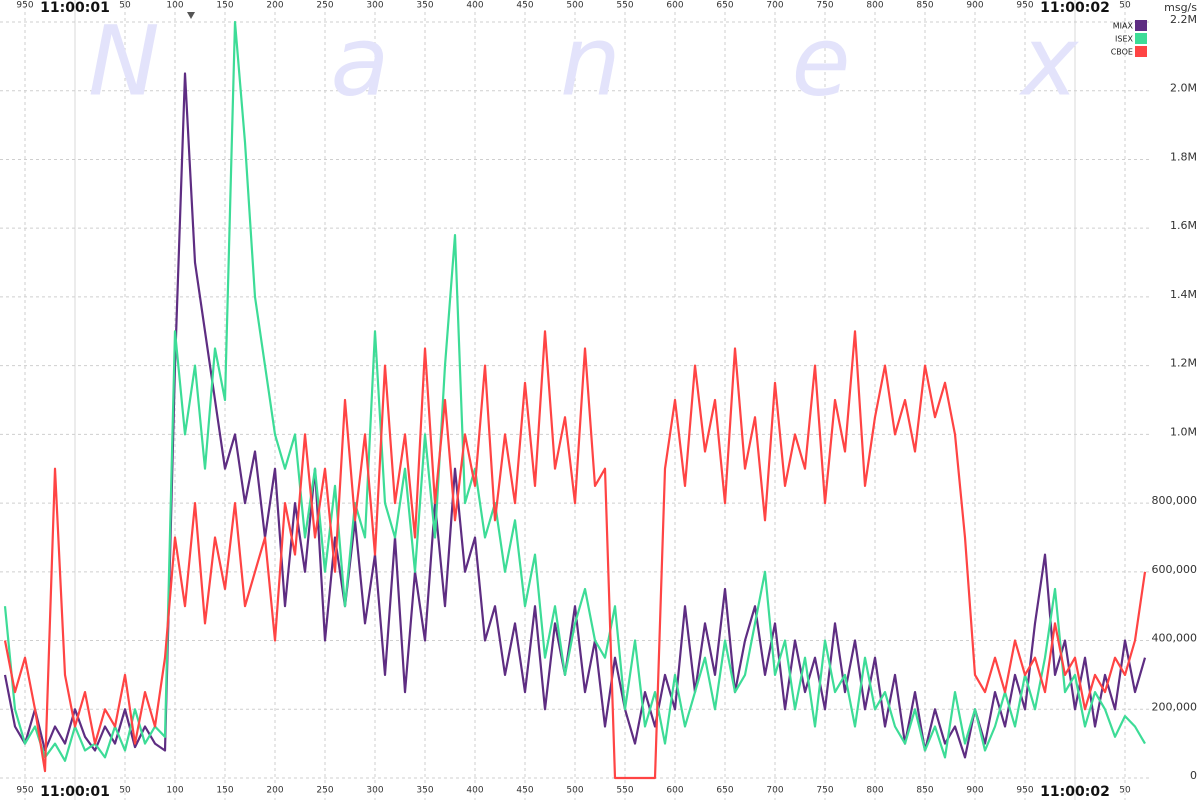 The width and height of the screenshot is (1200, 800). Describe the element at coordinates (224, 6) in the screenshot. I see `x-tick-label-top: 150` at that location.